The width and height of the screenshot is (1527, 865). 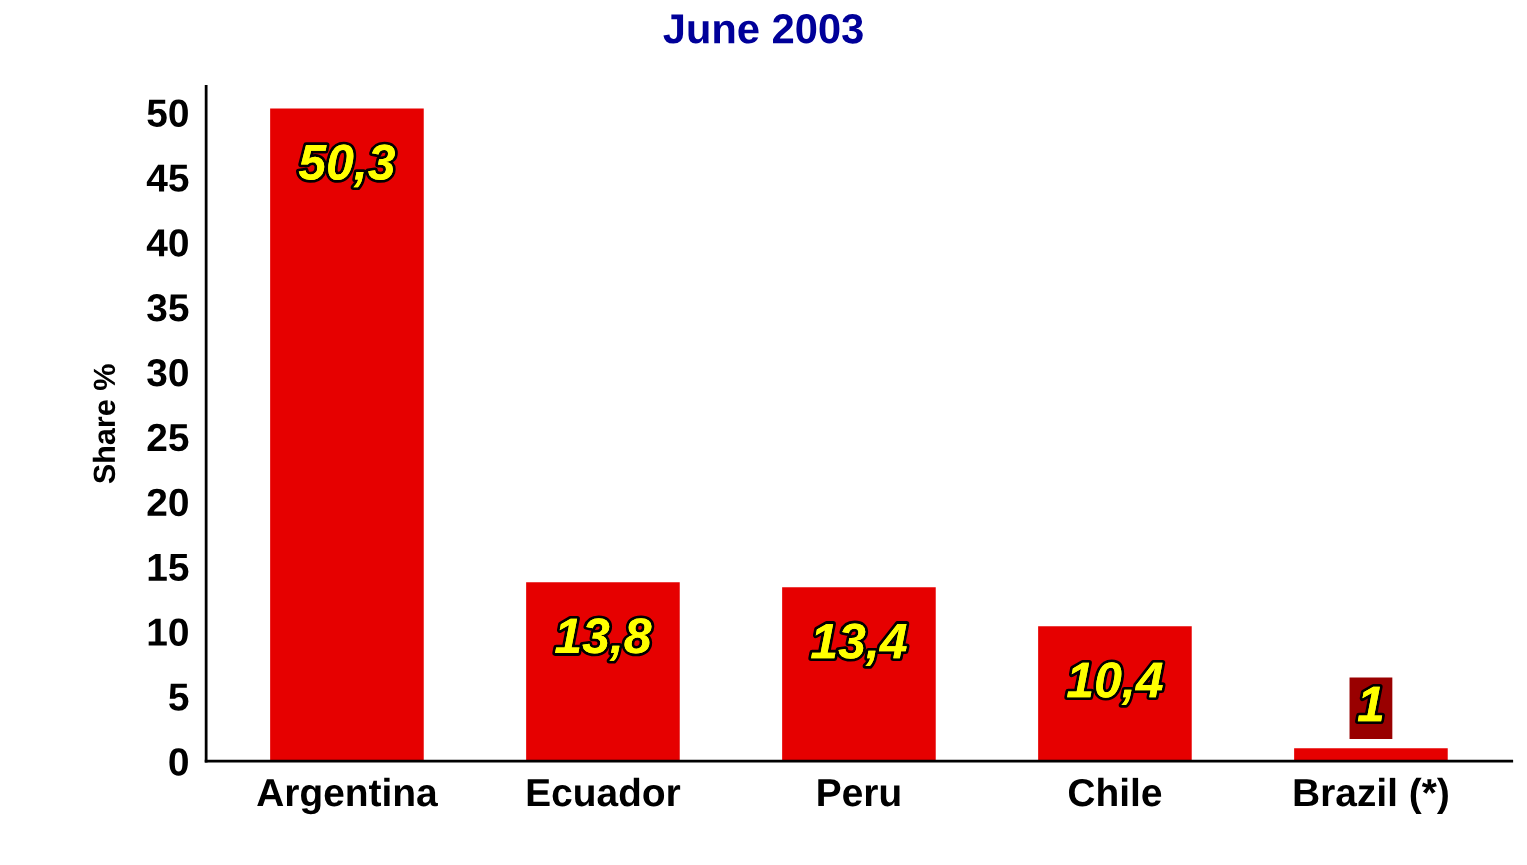 What do you see at coordinates (603, 639) in the screenshot?
I see `data-label: 13,8` at bounding box center [603, 639].